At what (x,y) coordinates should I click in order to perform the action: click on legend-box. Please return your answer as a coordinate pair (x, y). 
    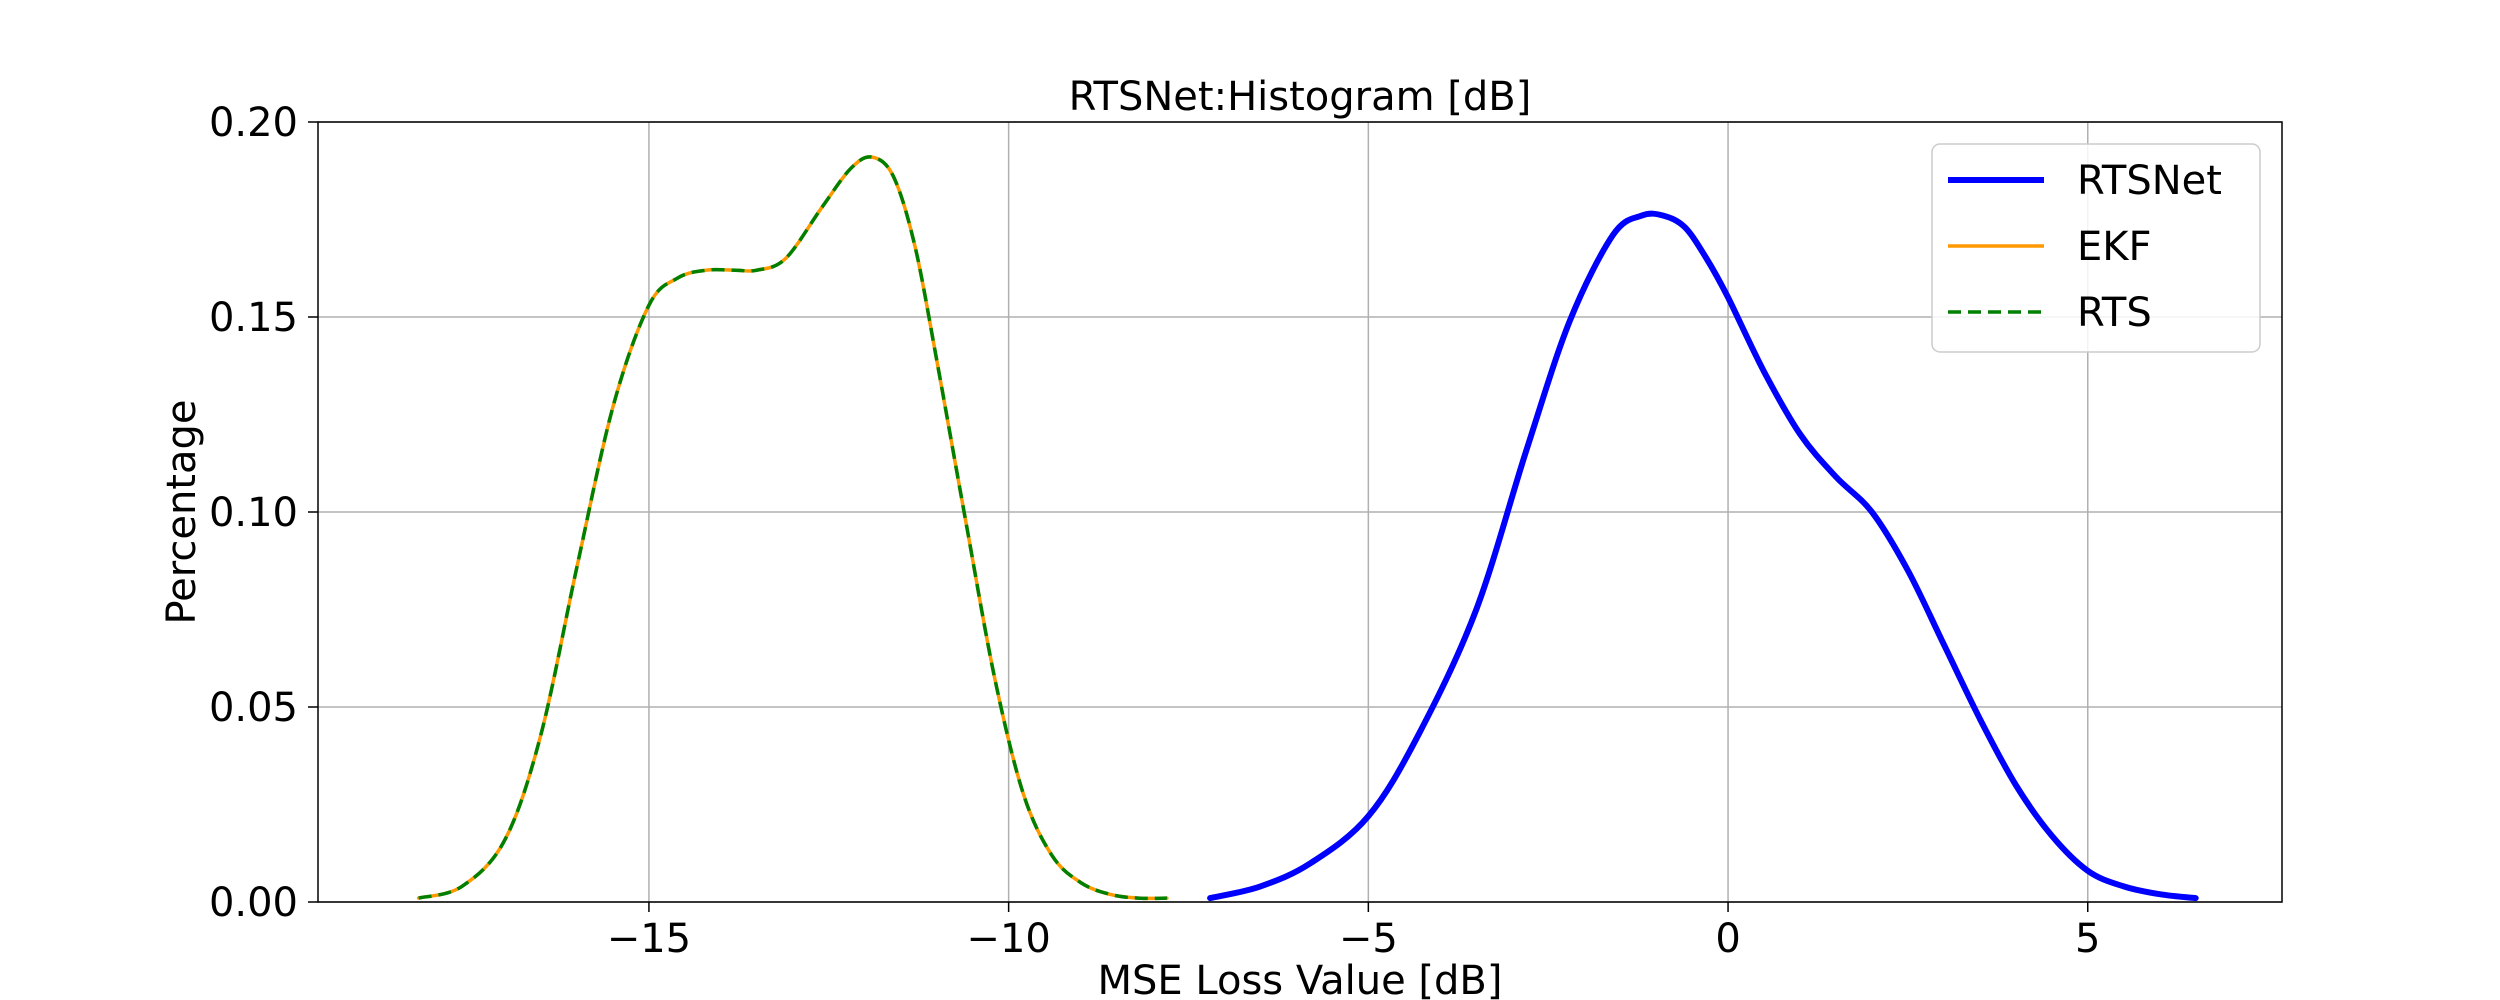
    Looking at the image, I should click on (2096, 248).